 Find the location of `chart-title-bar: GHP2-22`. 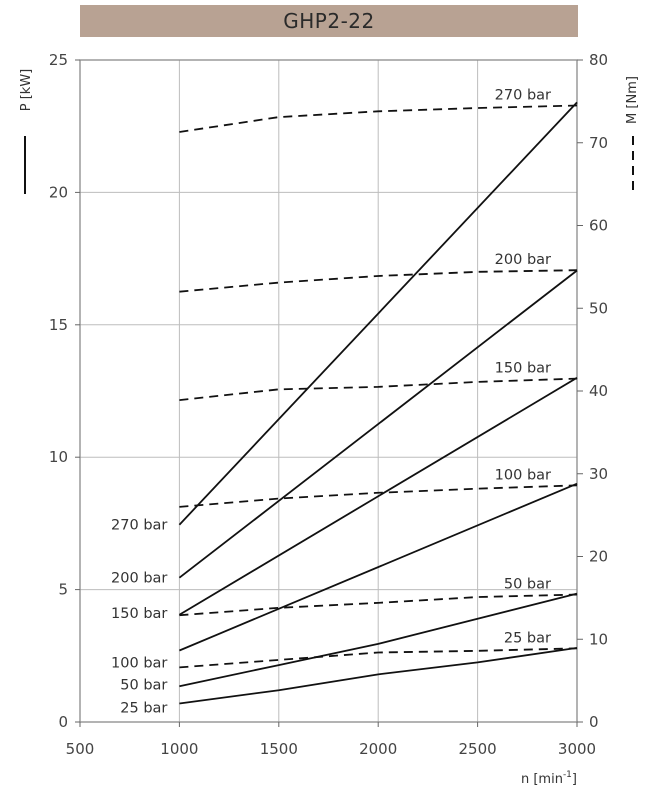

chart-title-bar: GHP2-22 is located at coordinates (329, 21).